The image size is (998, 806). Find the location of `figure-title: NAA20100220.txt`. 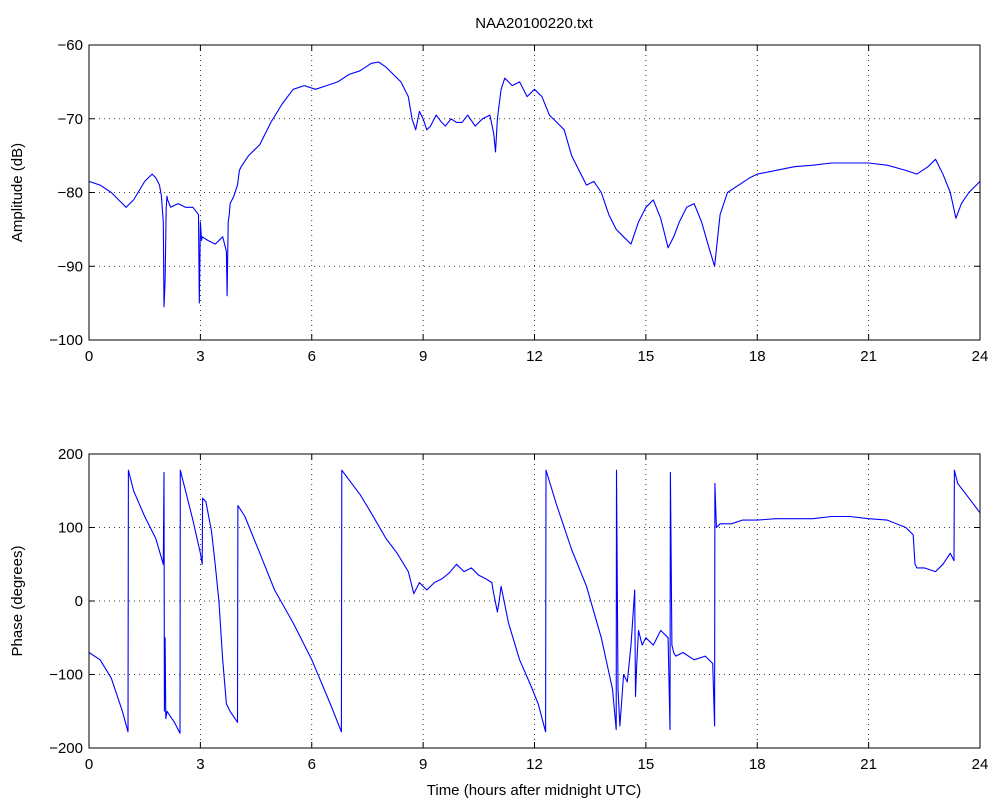

figure-title: NAA20100220.txt is located at coordinates (534, 23).